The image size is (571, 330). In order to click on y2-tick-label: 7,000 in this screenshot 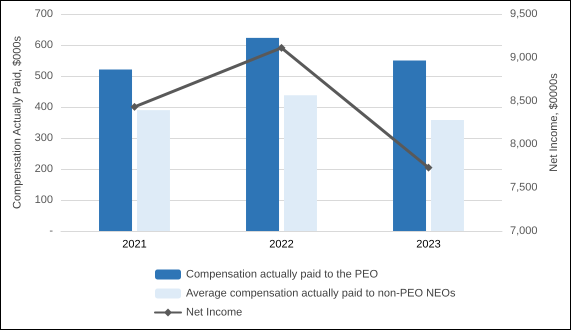, I will do `click(524, 231)`.